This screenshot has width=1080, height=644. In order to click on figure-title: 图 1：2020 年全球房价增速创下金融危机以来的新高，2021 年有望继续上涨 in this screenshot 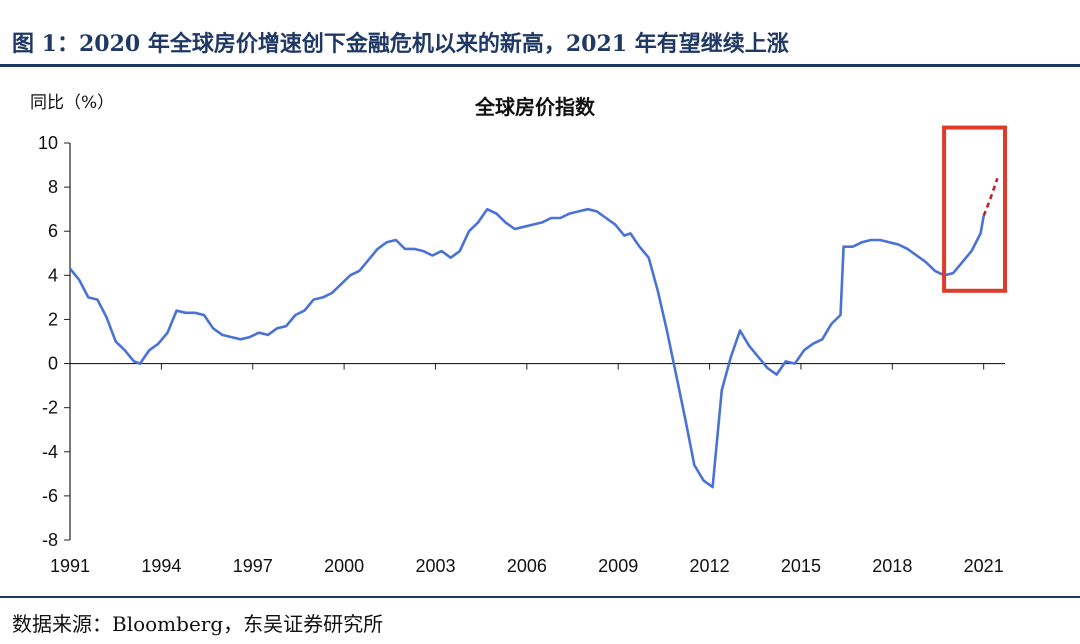, I will do `click(400, 44)`.